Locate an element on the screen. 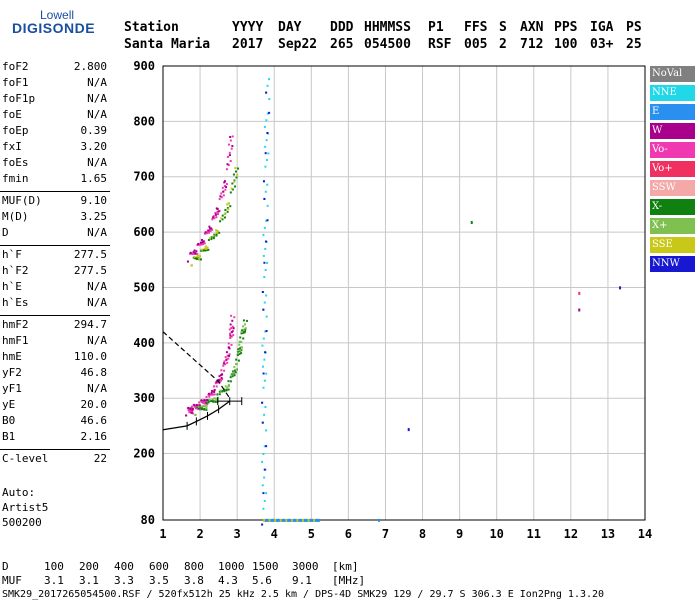  x-tick-label: 3 is located at coordinates (237, 534).